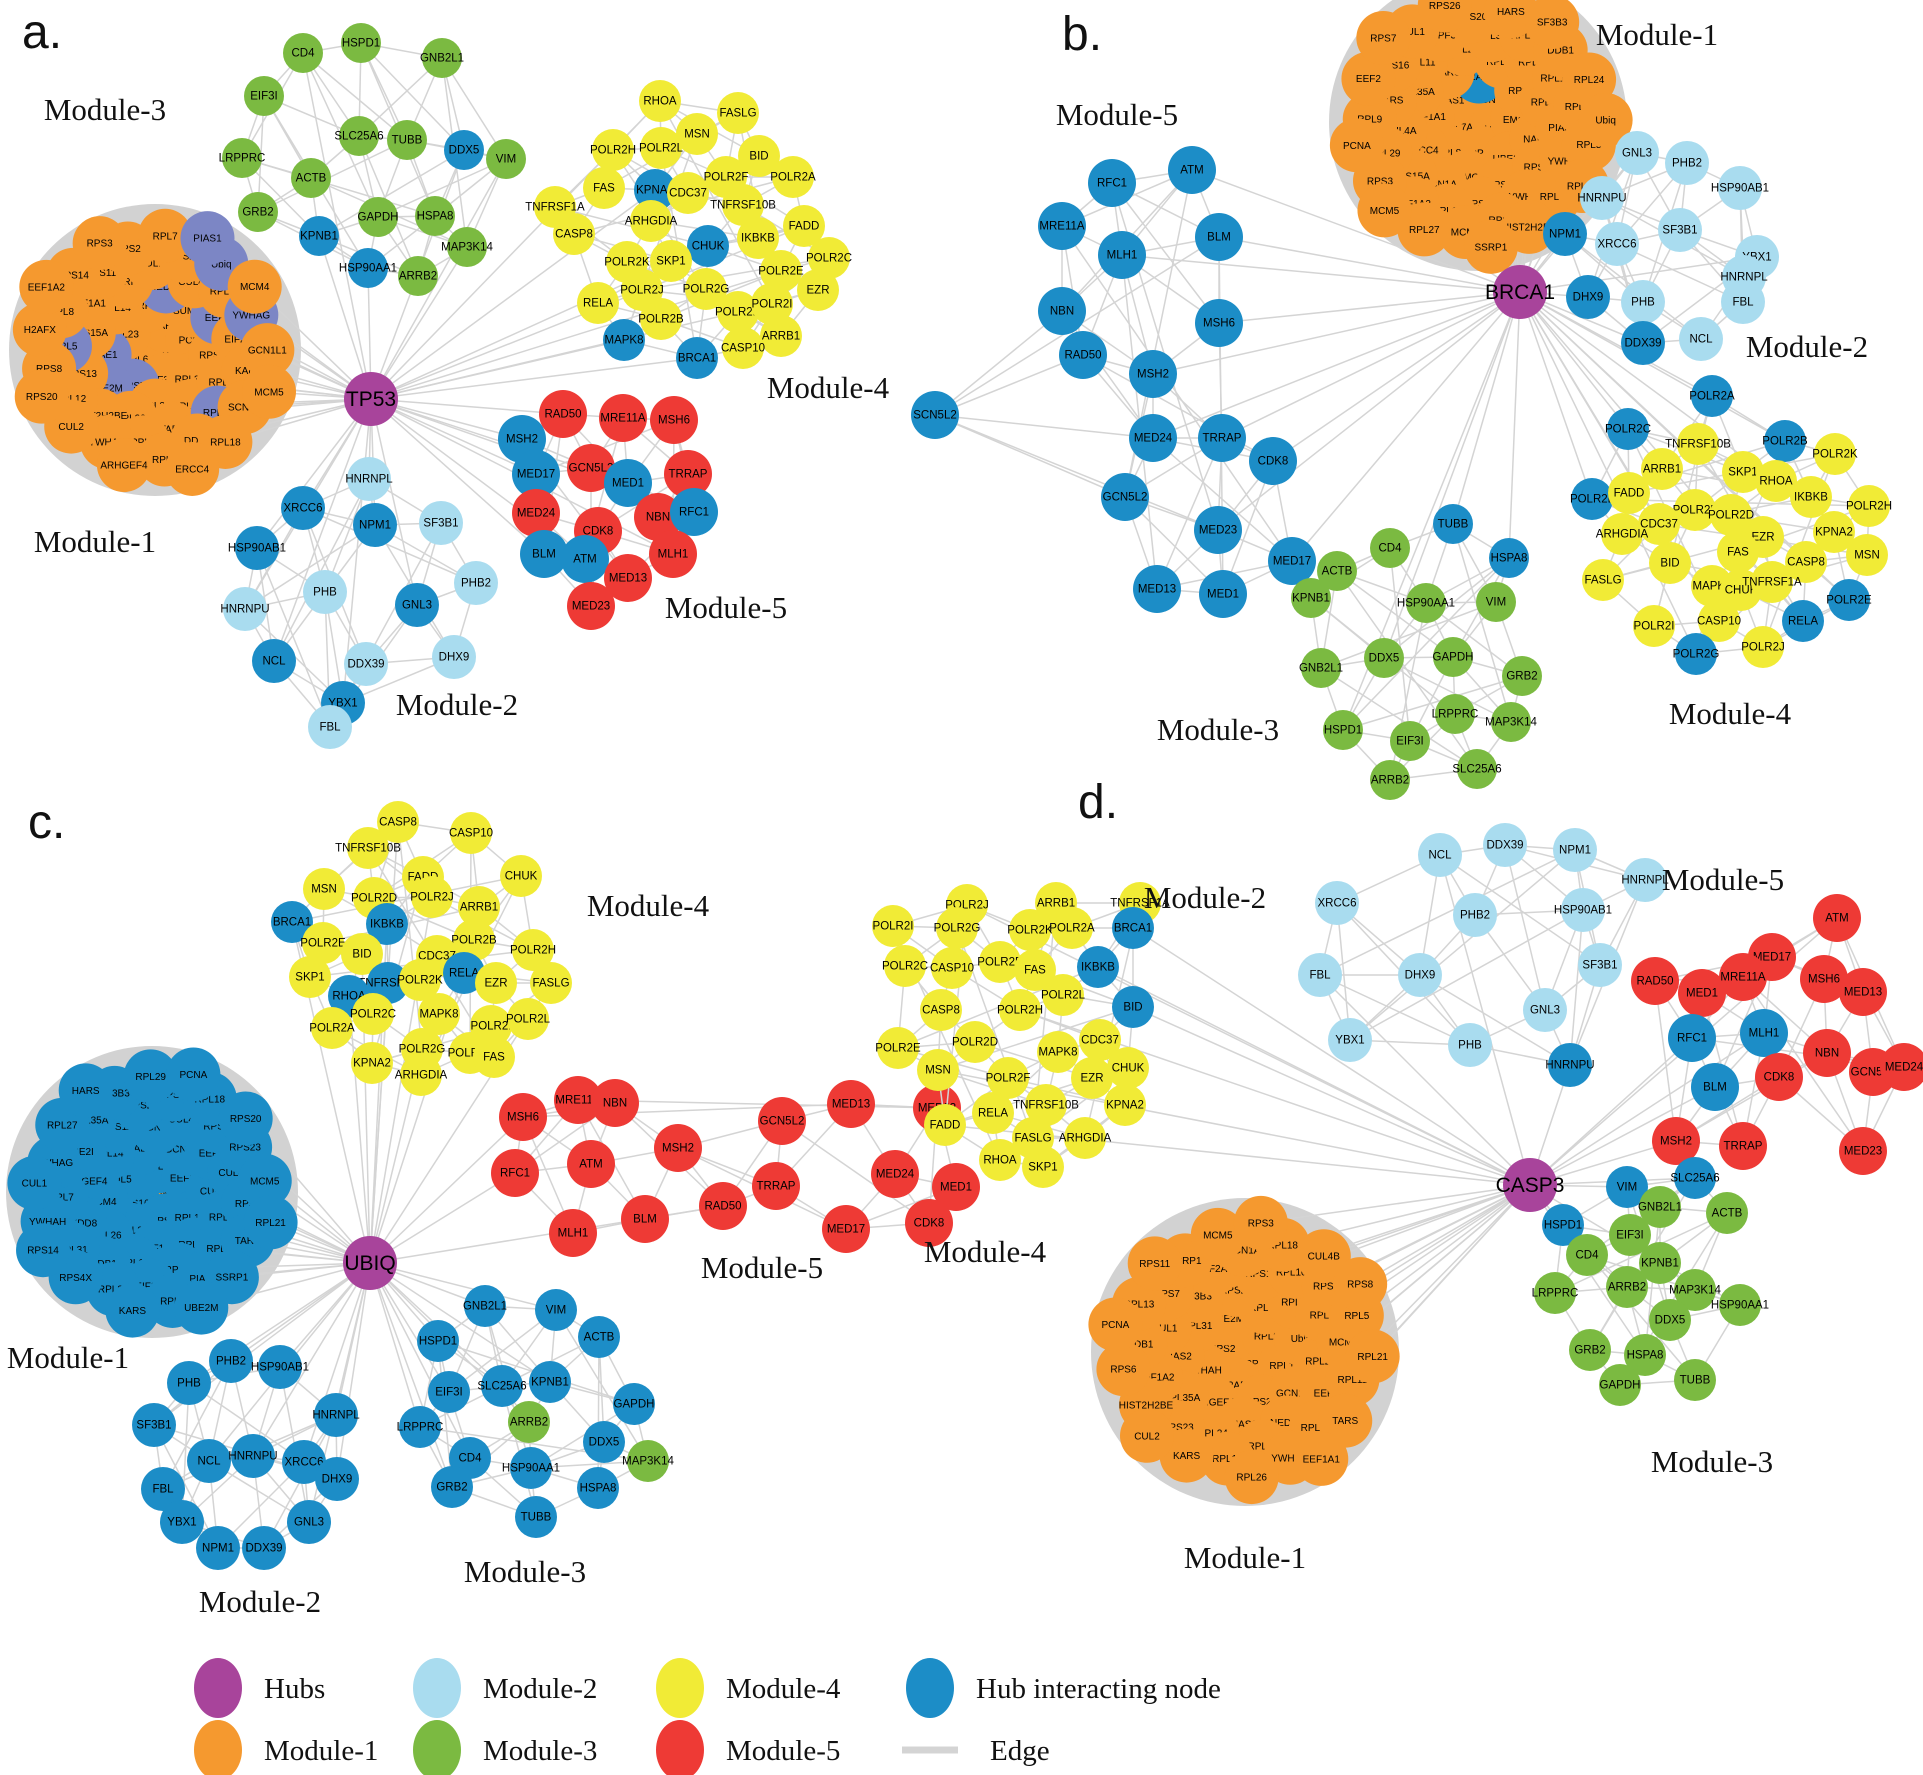 This screenshot has height=1775, width=1923. Describe the element at coordinates (1510, 19) in the screenshot. I see `node-hars: HARS` at that location.